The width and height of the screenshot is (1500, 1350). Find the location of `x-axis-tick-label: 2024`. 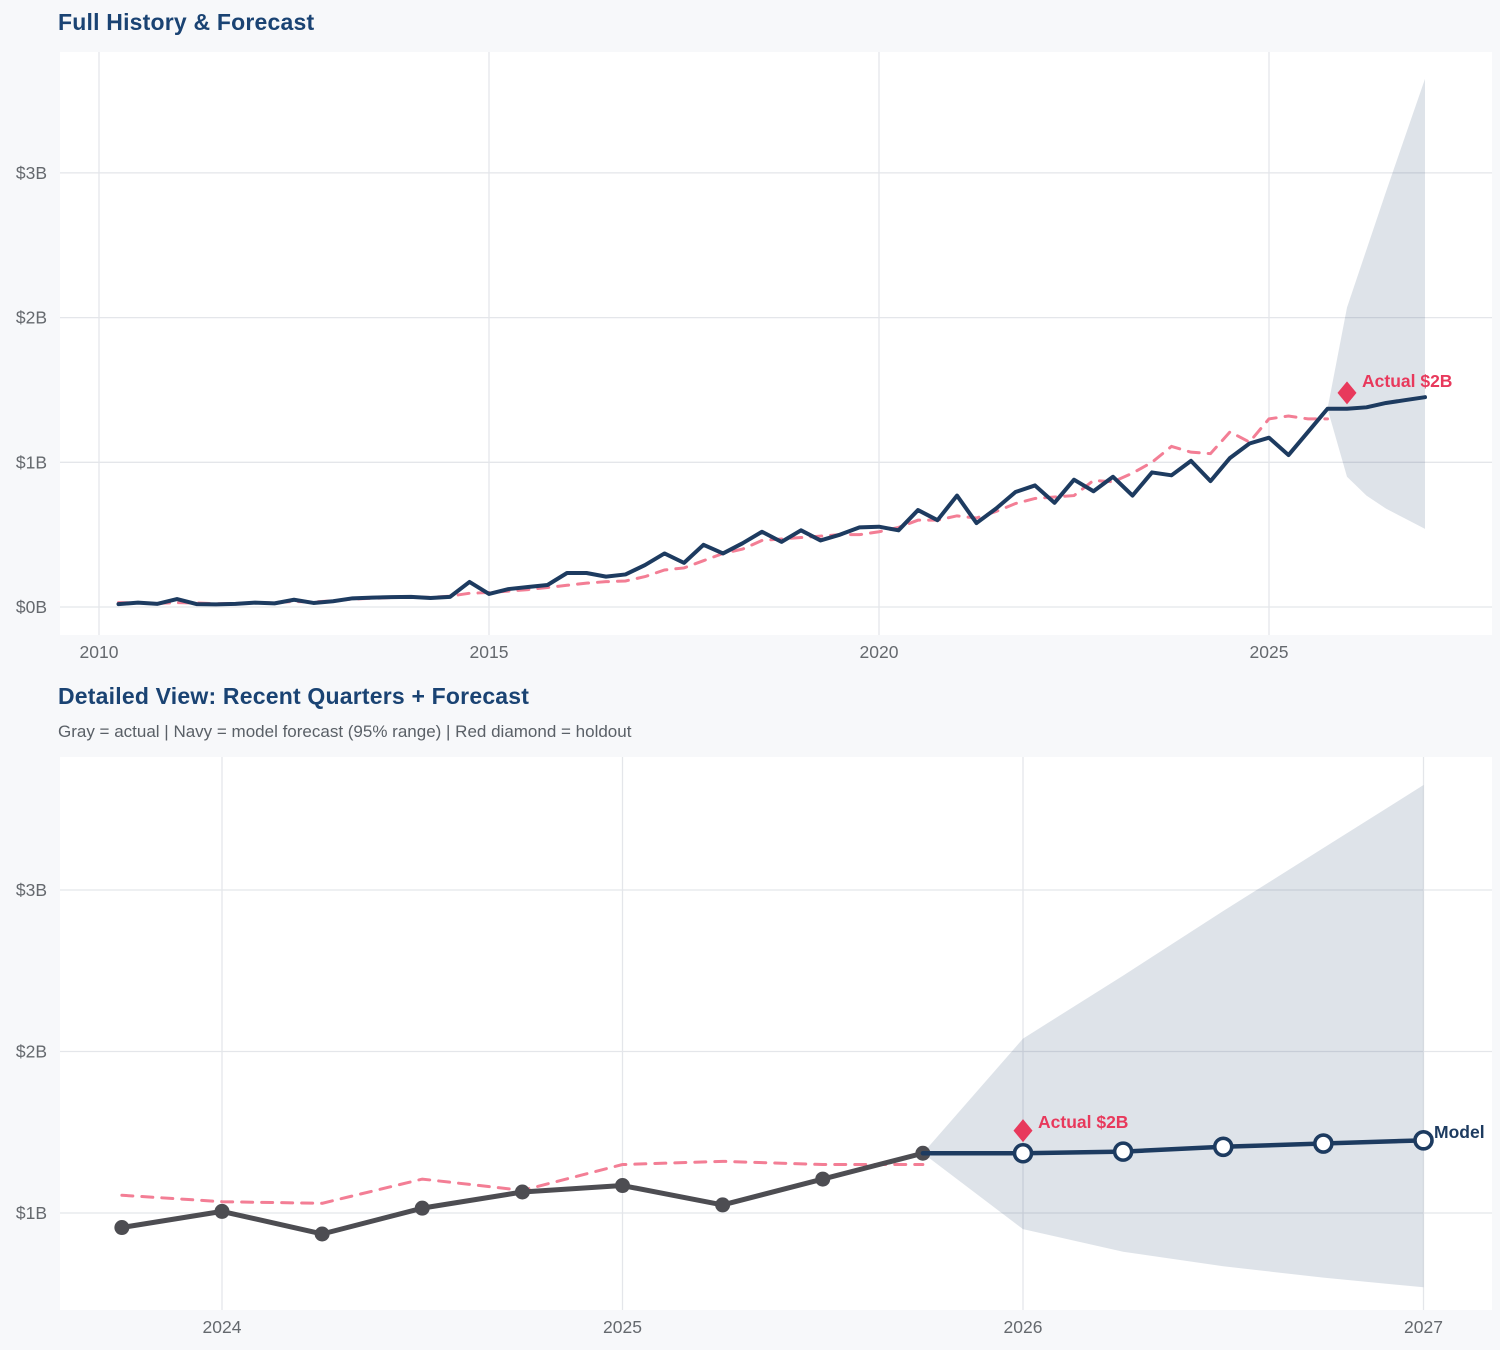

x-axis-tick-label: 2024 is located at coordinates (222, 1327).